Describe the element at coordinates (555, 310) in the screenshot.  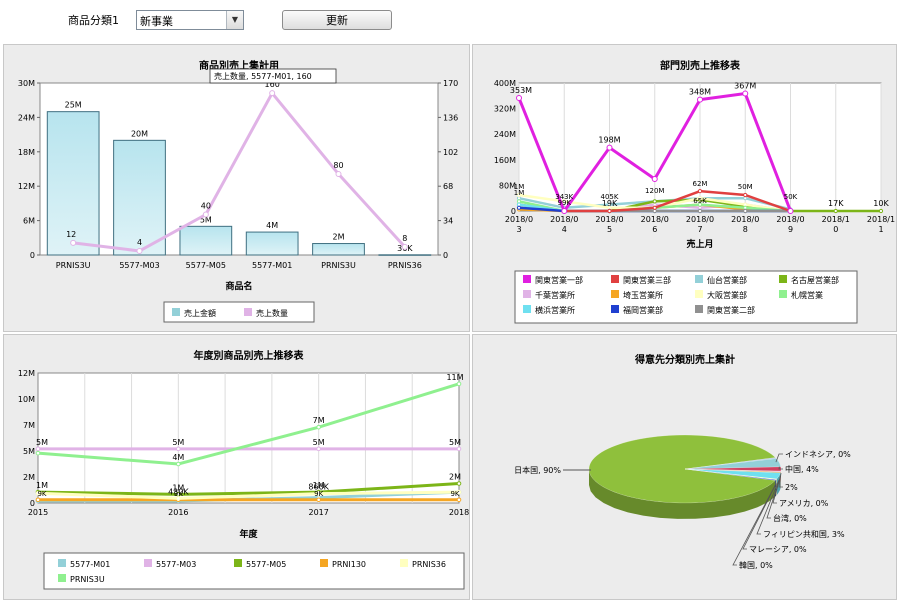
I see `legend-label: 横浜営業所` at that location.